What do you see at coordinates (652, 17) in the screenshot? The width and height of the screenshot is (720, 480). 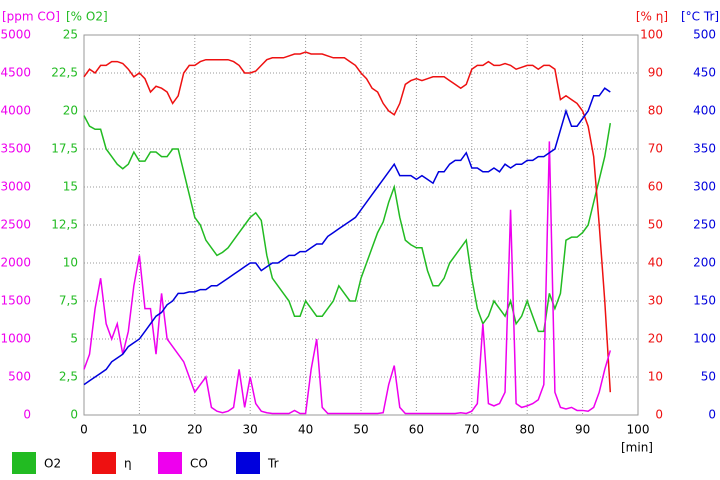 I see `eta-axis-title: [% η]` at bounding box center [652, 17].